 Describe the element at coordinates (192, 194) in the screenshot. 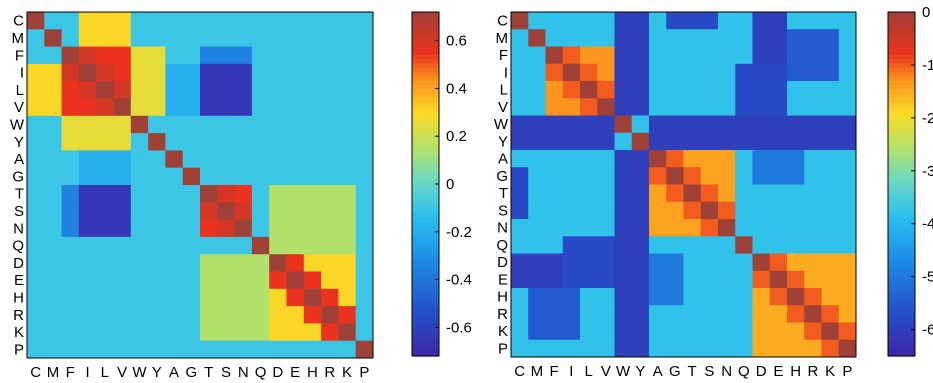

I see `heatmap-cell-T-G` at that location.